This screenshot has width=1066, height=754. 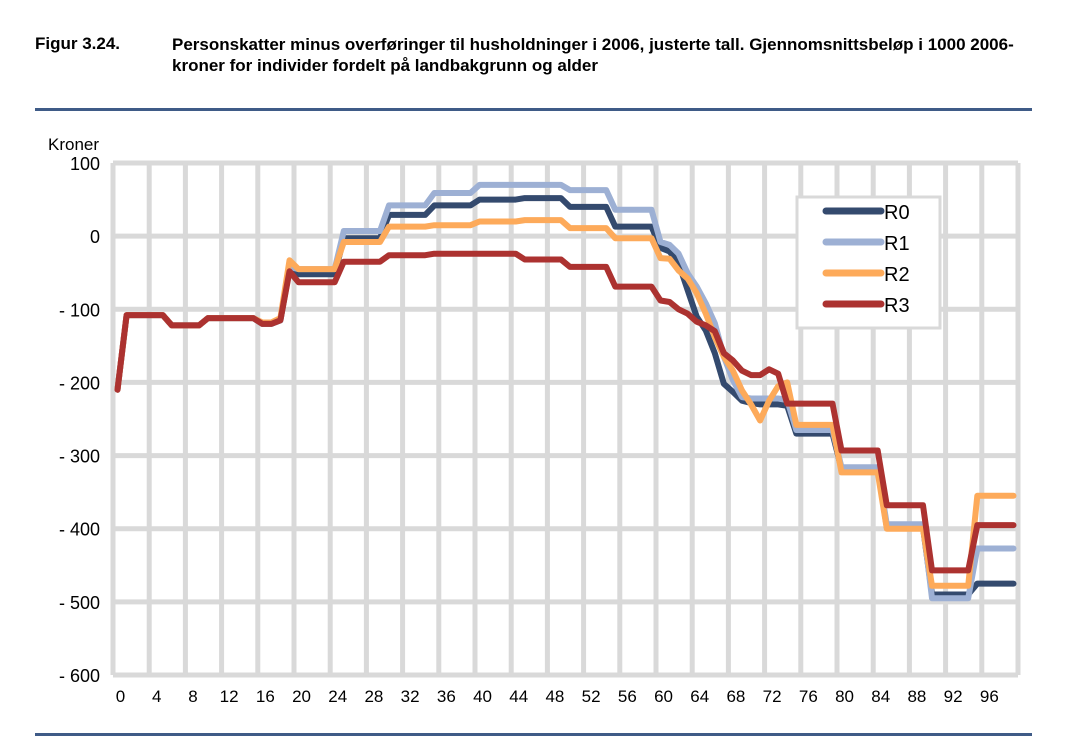 I want to click on x-tick-label: 36, so click(x=446, y=696).